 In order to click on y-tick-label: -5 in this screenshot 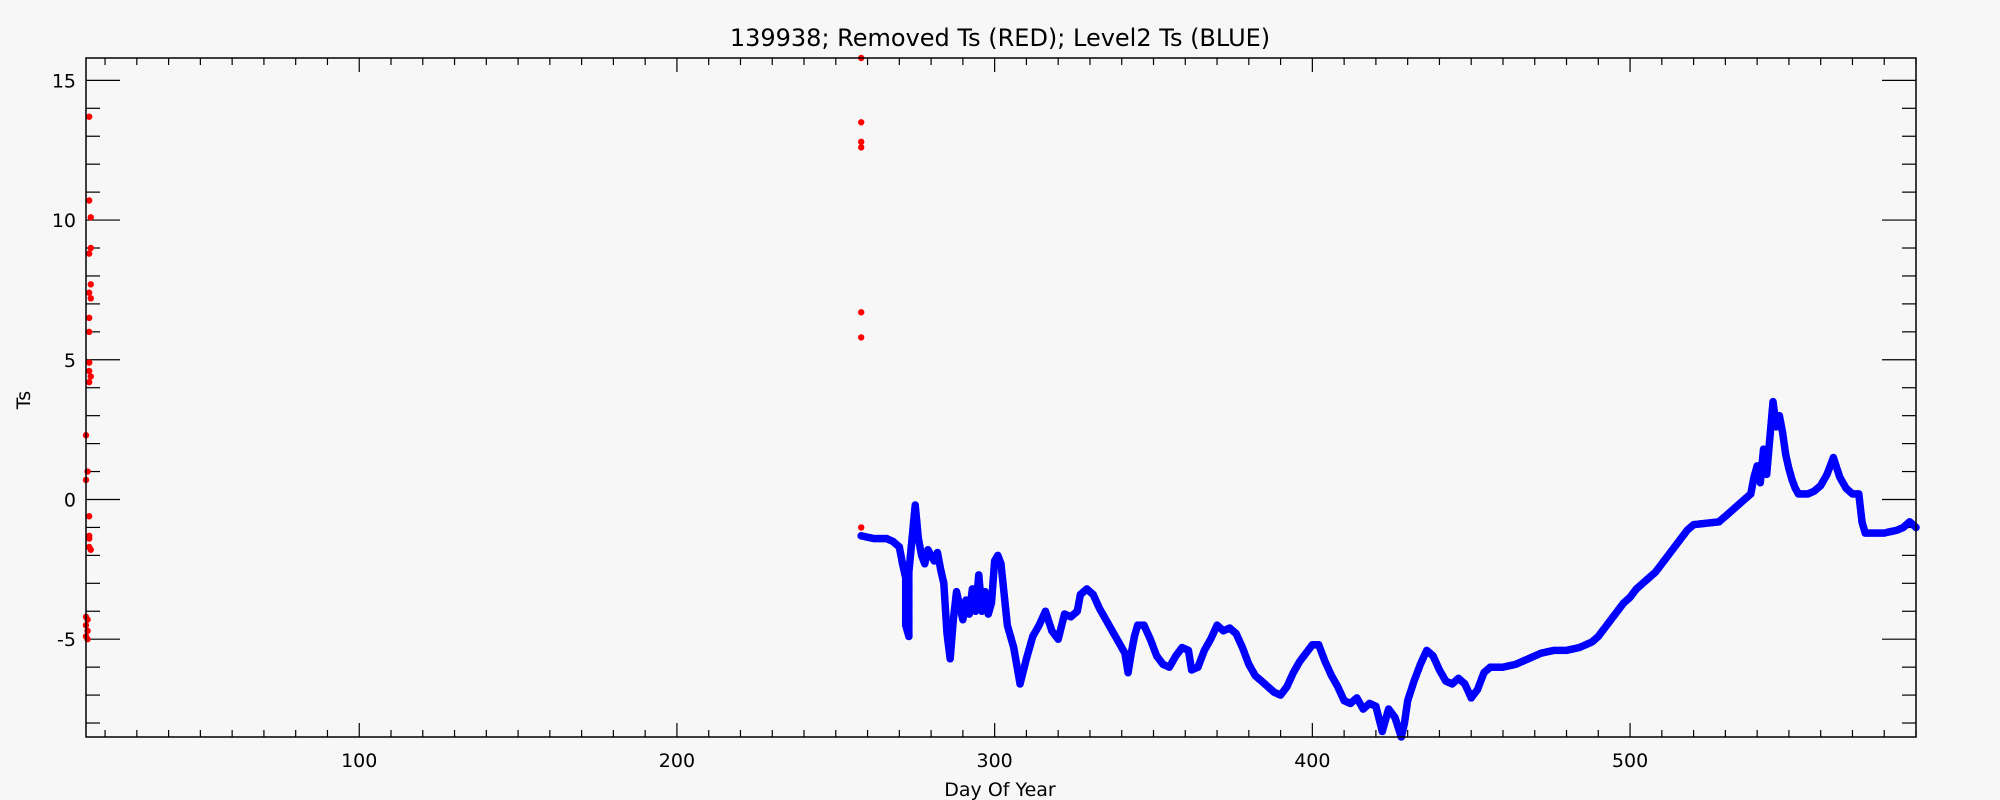, I will do `click(66, 640)`.